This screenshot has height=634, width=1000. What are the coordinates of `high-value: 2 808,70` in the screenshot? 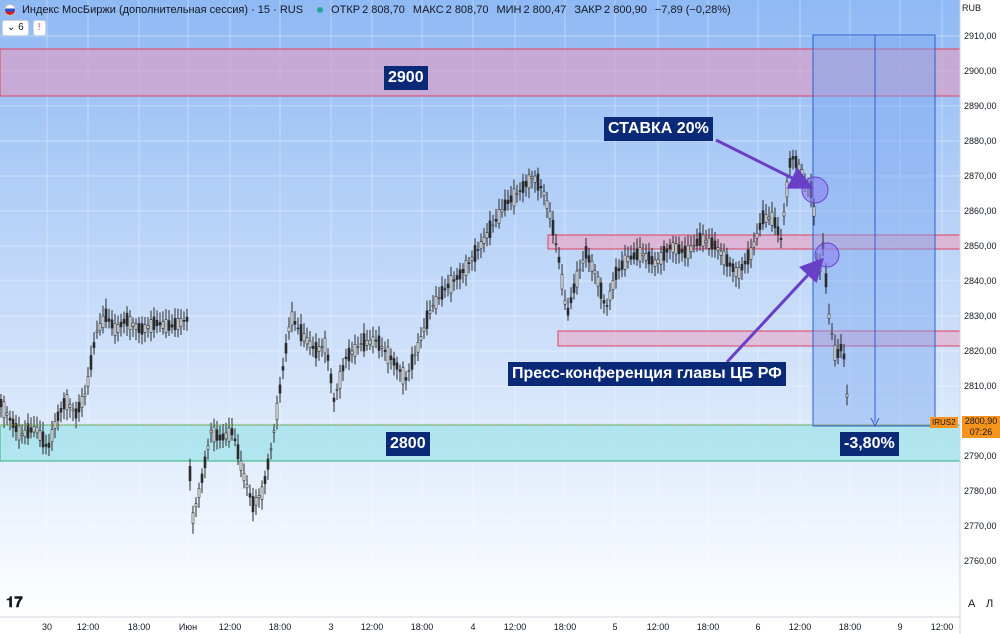 It's located at (467, 10).